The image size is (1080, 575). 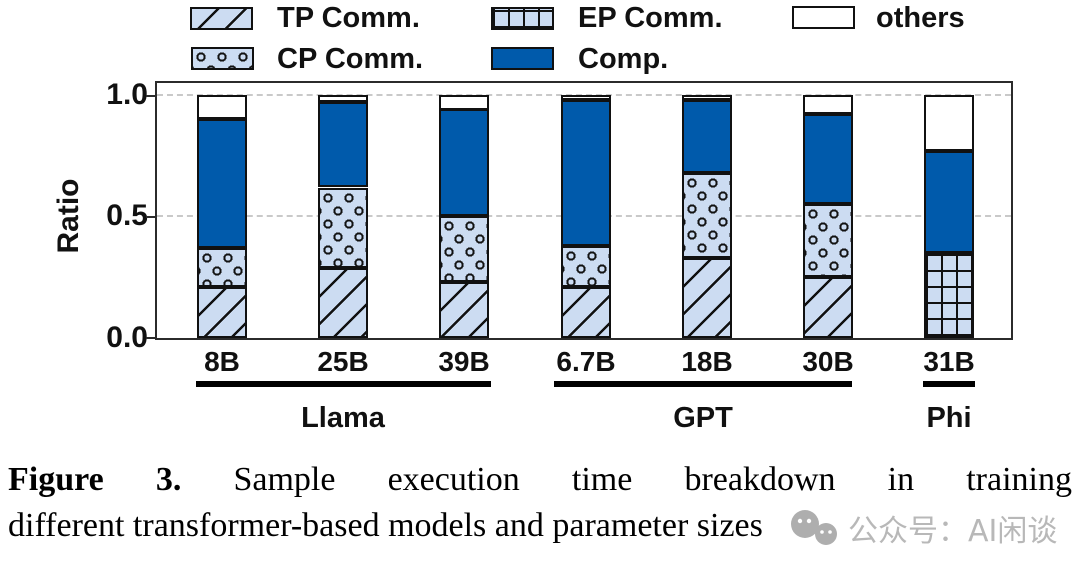 I want to click on legend-label-others: others, so click(x=920, y=18).